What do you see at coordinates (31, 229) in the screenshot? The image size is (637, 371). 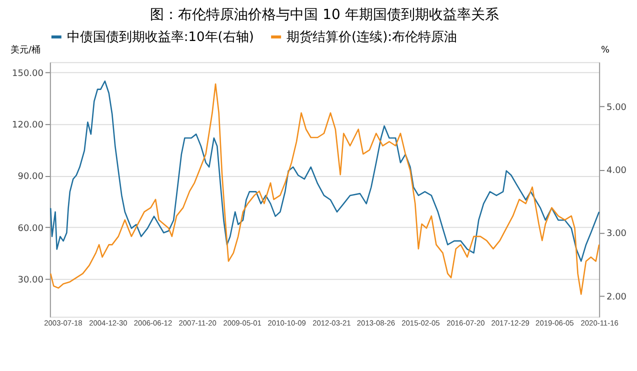 I see `y-tick-label: 60.00` at bounding box center [31, 229].